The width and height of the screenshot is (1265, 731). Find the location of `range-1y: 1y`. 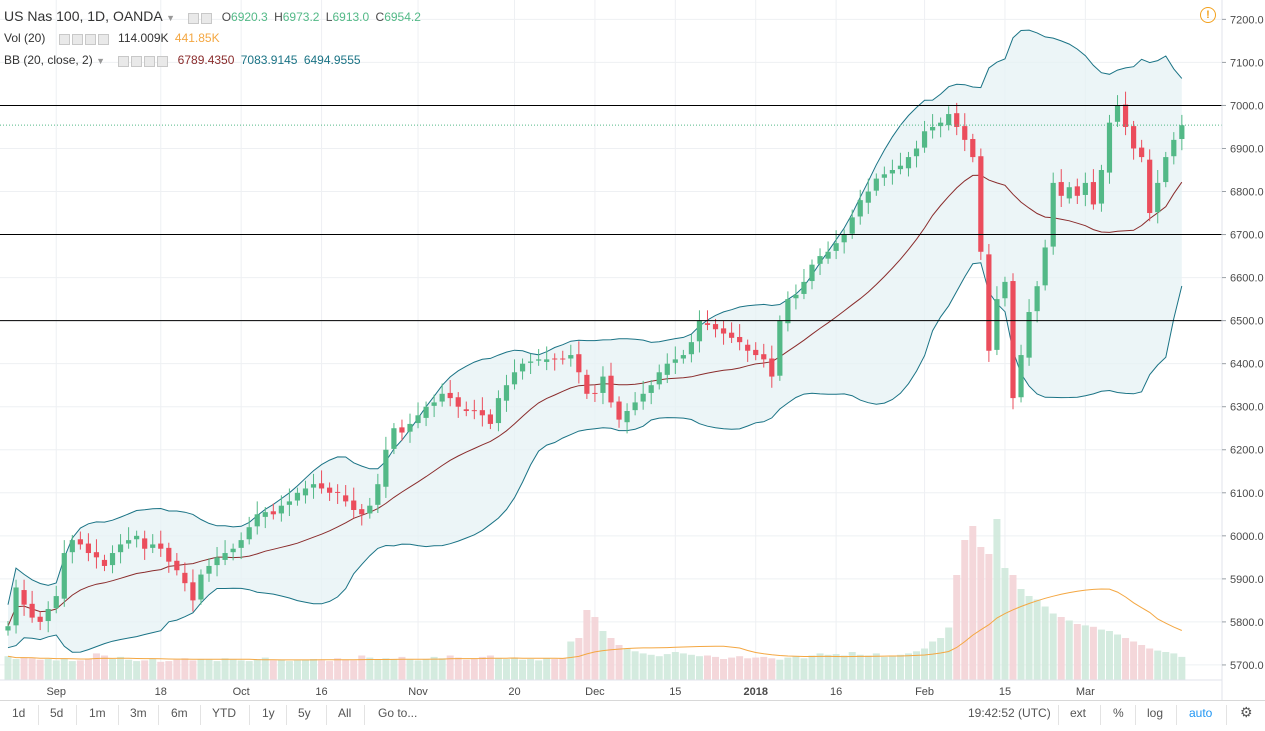

range-1y: 1y is located at coordinates (268, 713).